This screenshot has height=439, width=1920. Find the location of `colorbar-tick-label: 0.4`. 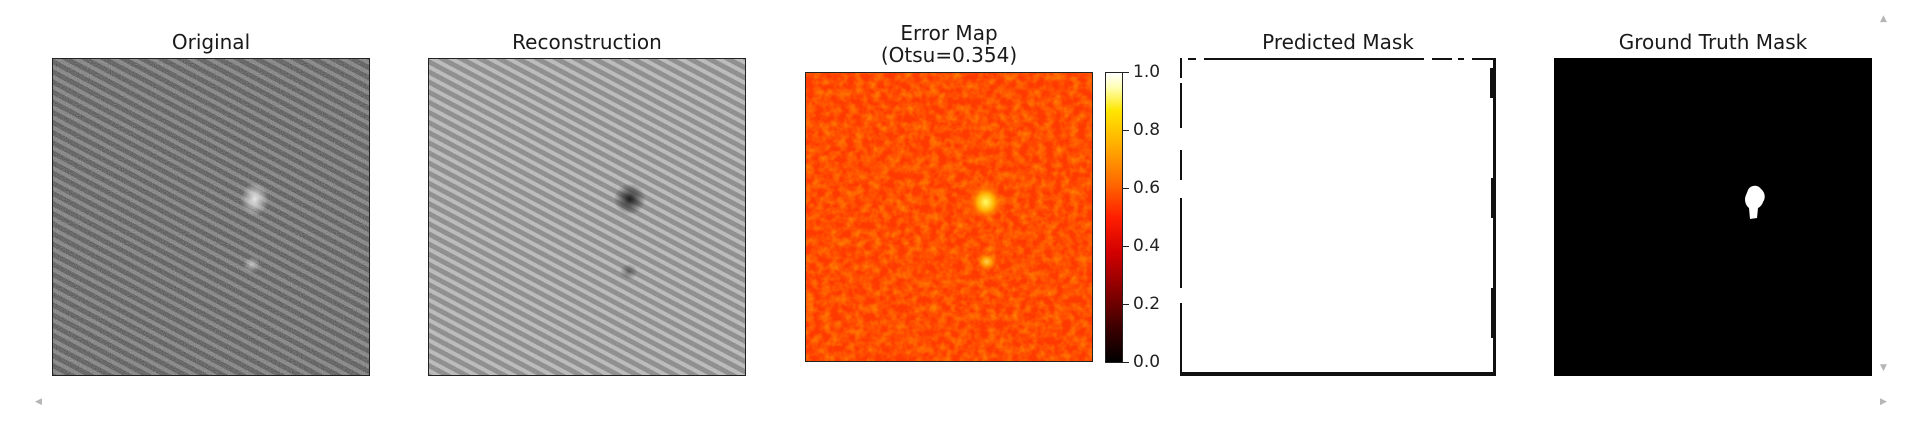

colorbar-tick-label: 0.4 is located at coordinates (1147, 246).